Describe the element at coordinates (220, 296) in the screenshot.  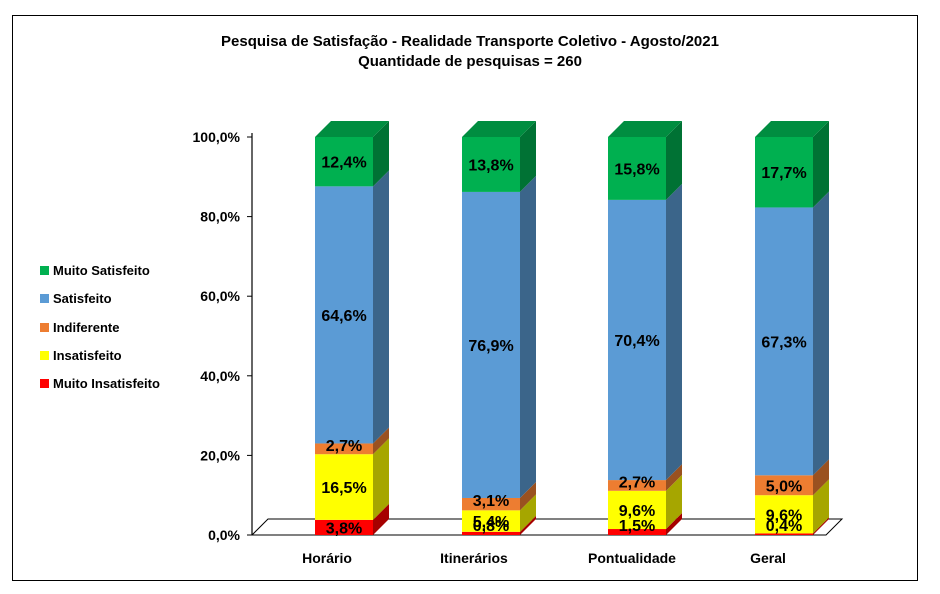
I see `y-tick-label: 60,0%` at that location.